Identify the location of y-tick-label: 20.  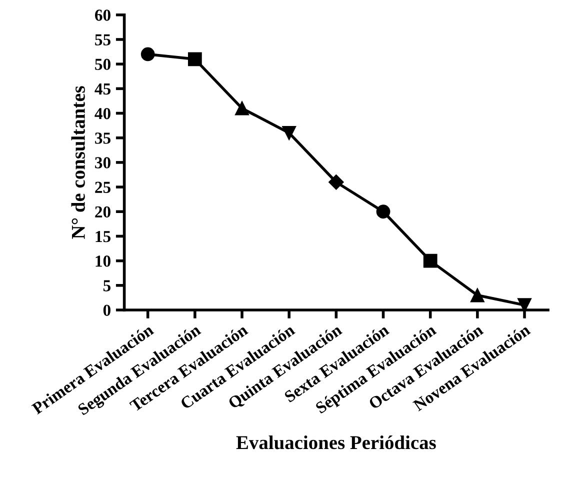
(102, 212).